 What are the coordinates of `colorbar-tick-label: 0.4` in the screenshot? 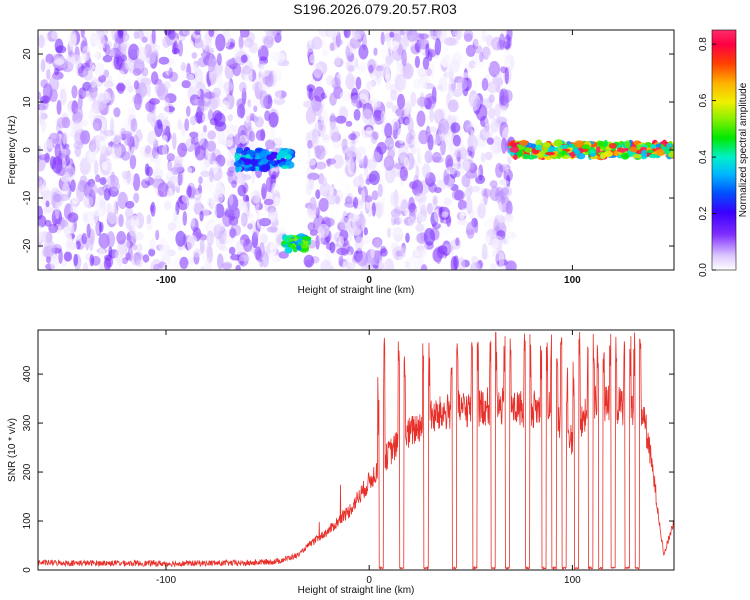 It's located at (703, 157).